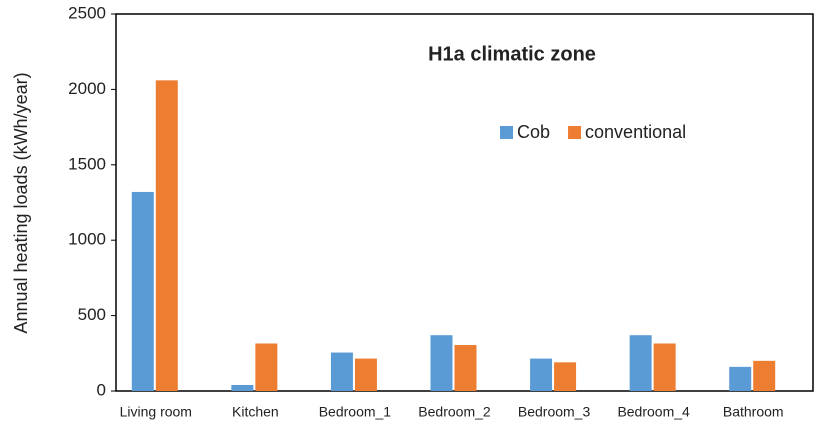 The width and height of the screenshot is (827, 432). I want to click on legend-label: conventional, so click(635, 132).